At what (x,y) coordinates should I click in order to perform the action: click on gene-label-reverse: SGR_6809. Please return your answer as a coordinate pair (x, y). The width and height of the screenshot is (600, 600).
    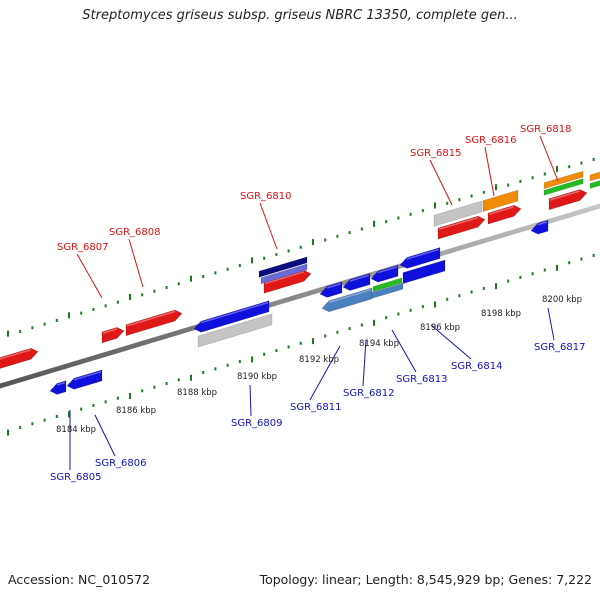
    Looking at the image, I should click on (257, 423).